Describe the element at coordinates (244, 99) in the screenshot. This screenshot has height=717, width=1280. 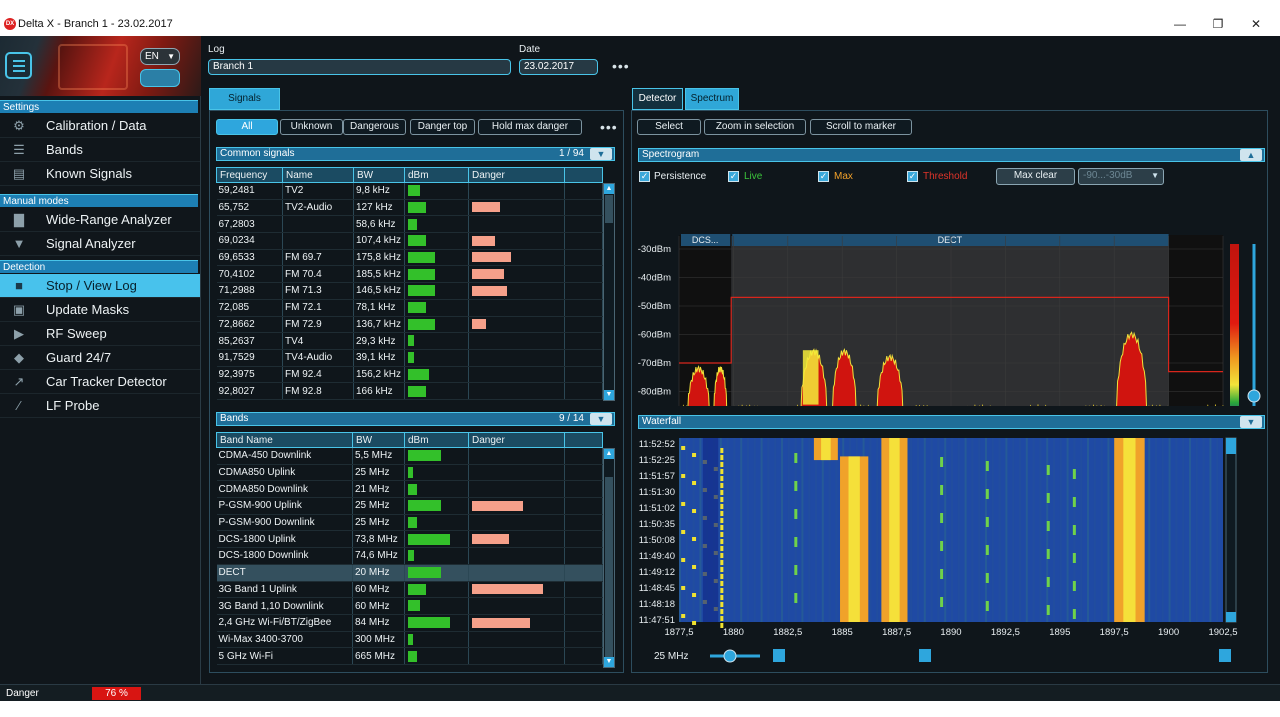
I see `tab-signals: Signals` at that location.